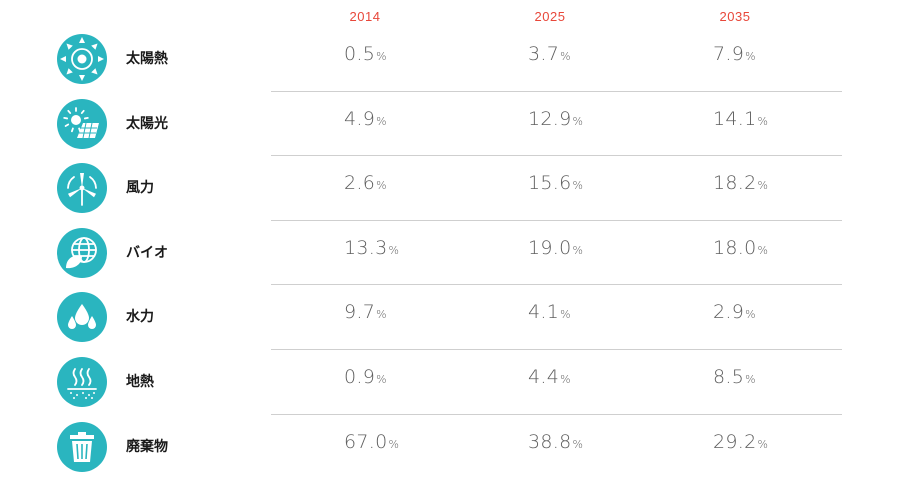 The image size is (900, 480). Describe the element at coordinates (544, 312) in the screenshot. I see `value-number: 4.1` at that location.